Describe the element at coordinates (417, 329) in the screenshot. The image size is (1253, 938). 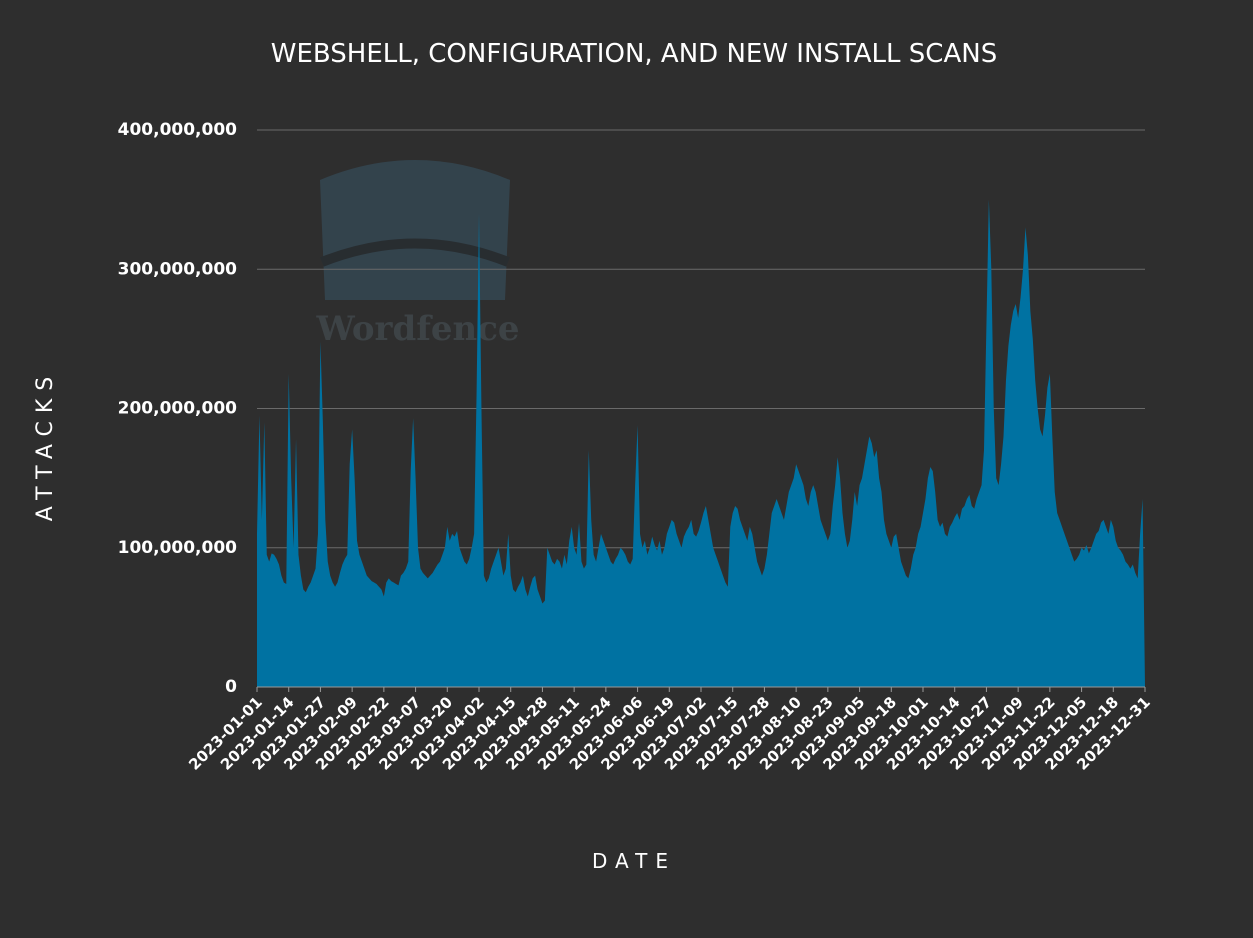
I see `watermark-text: Wordfence` at that location.